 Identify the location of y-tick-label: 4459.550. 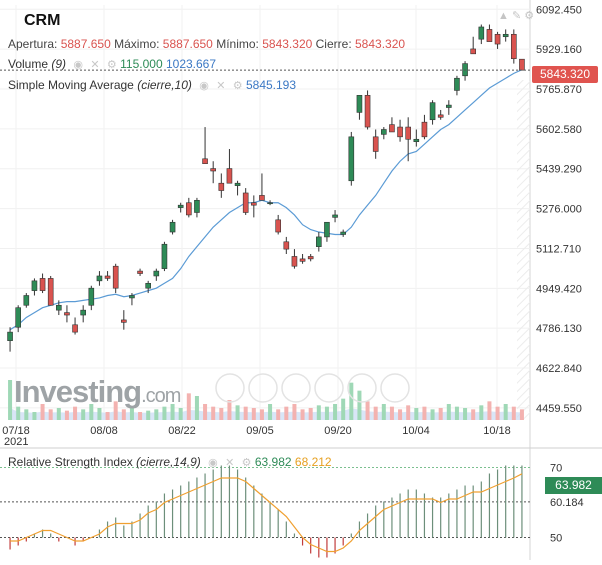
(559, 409).